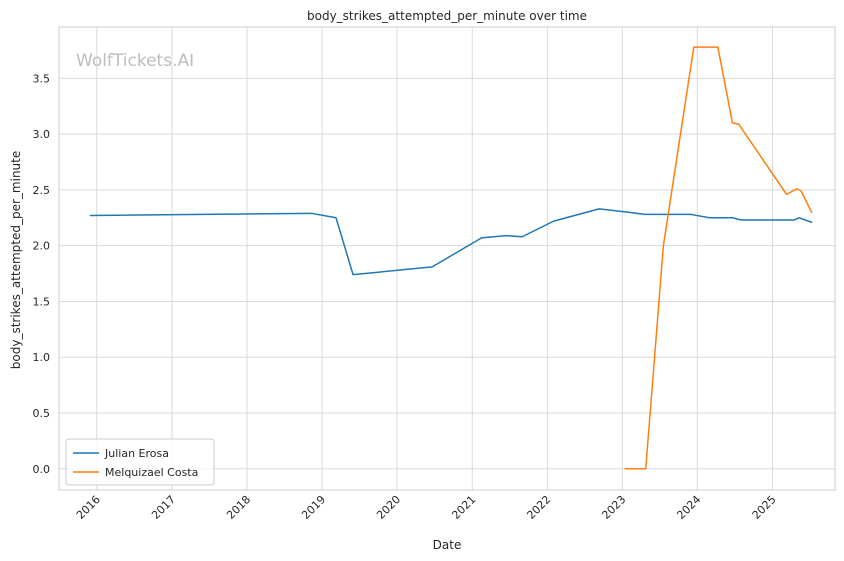 This screenshot has height=561, width=844. I want to click on y-axis: 0.0 0.5 1.0 1.5 2.0 2.5 3.0 3.5, so click(42, 273).